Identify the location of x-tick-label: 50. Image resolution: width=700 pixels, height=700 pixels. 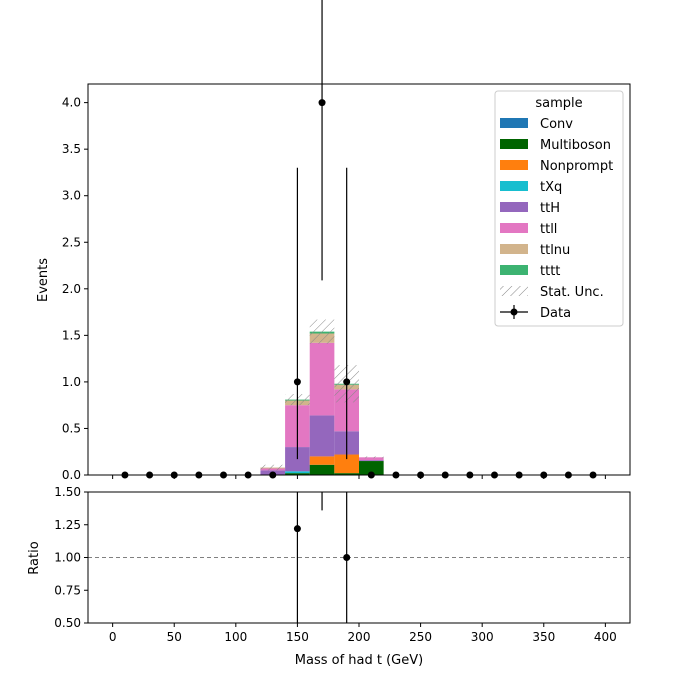
(174, 637).